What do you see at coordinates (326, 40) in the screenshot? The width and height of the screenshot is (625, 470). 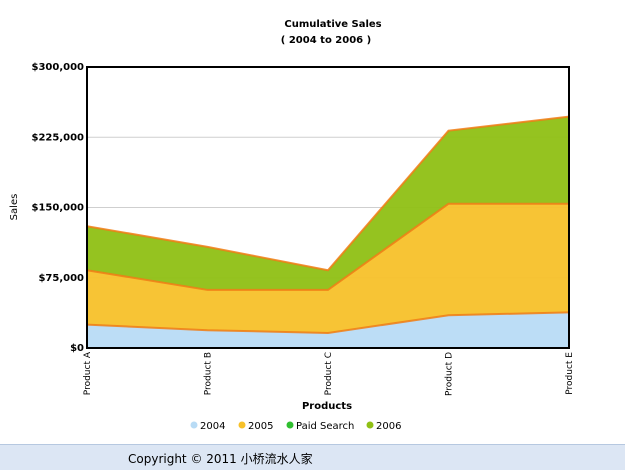 I see `chart-subtitle: ( 2004 to 2006 )` at bounding box center [326, 40].